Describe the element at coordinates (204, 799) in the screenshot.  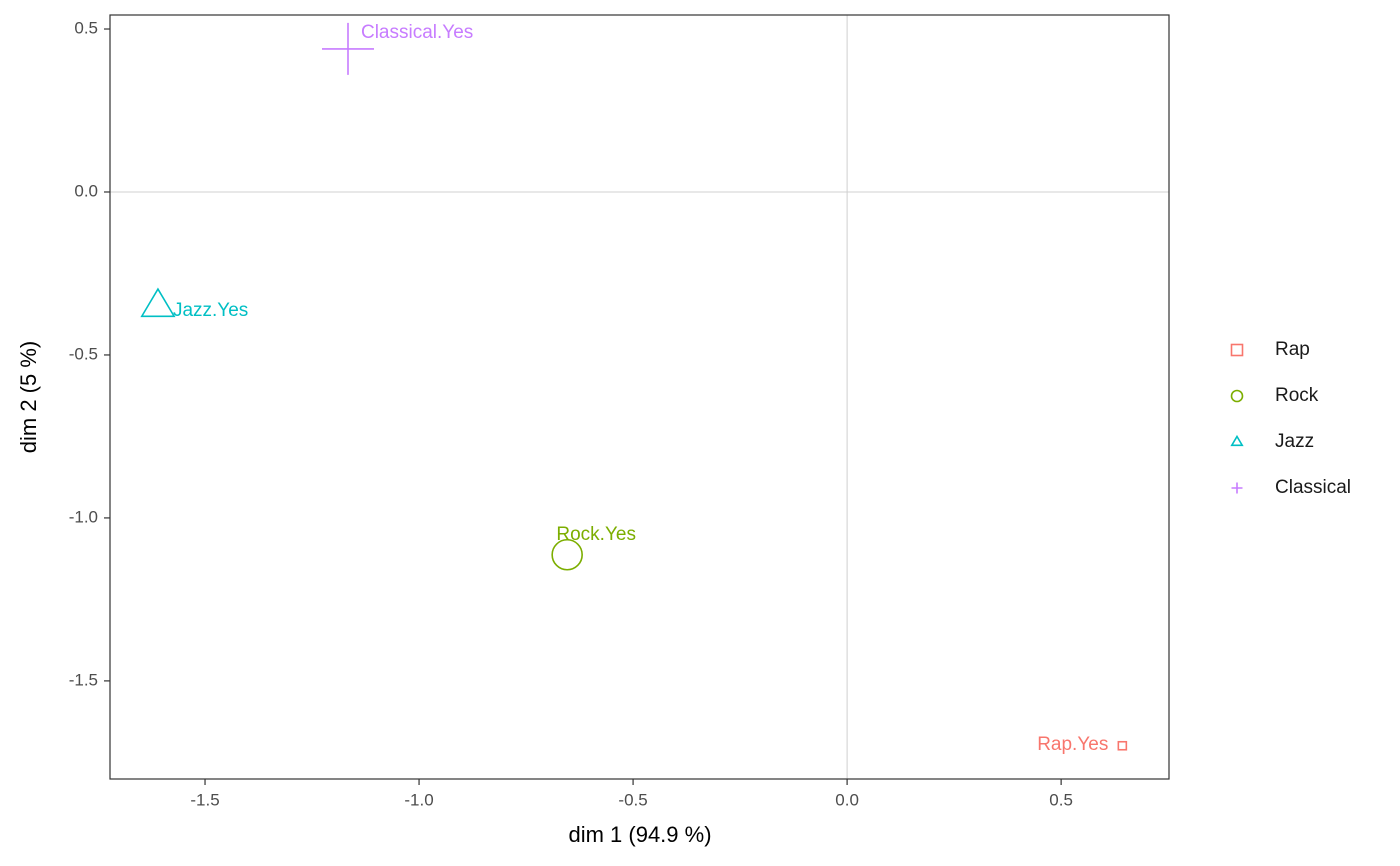
I see `x-tick-label: -1.5` at that location.